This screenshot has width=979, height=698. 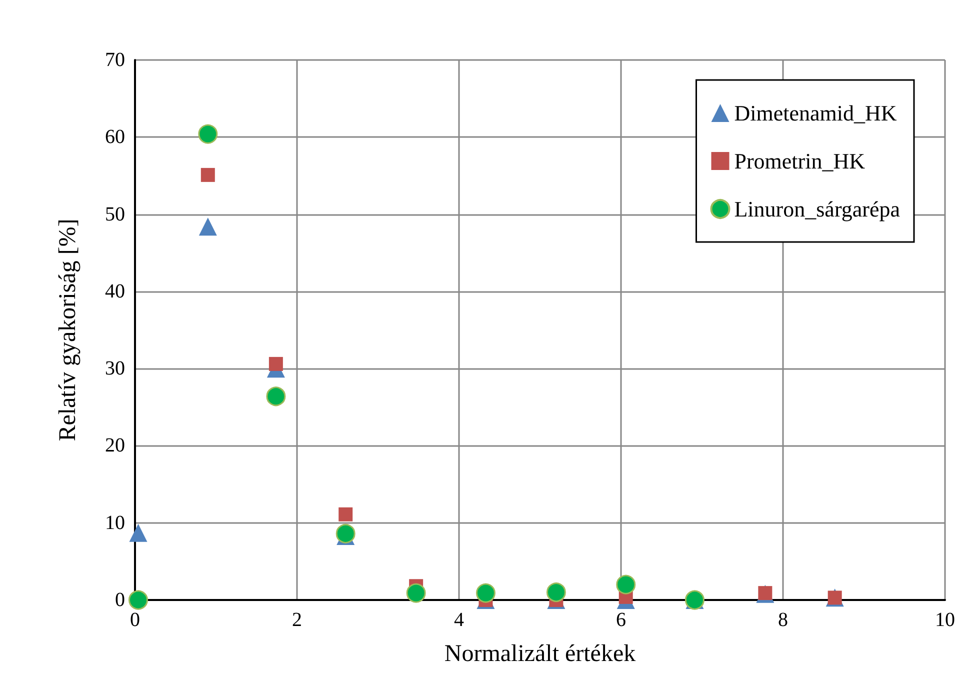 I want to click on y-tick-label: 20, so click(x=115, y=445).